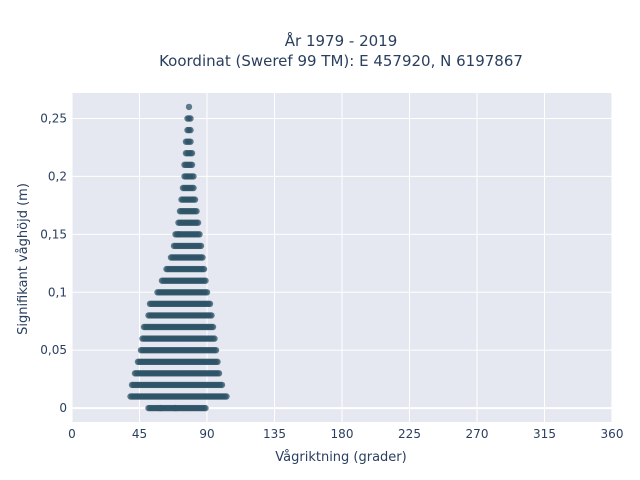 The width and height of the screenshot is (640, 480). I want to click on y-tick-labels: 0 0,05 0,1 0,15 0,2 0,25, so click(53, 263).